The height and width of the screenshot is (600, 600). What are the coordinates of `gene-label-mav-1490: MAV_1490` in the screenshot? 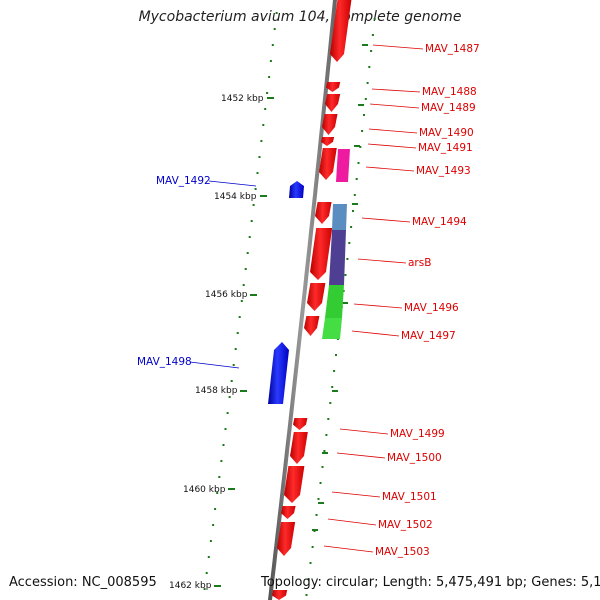 It's located at (446, 133).